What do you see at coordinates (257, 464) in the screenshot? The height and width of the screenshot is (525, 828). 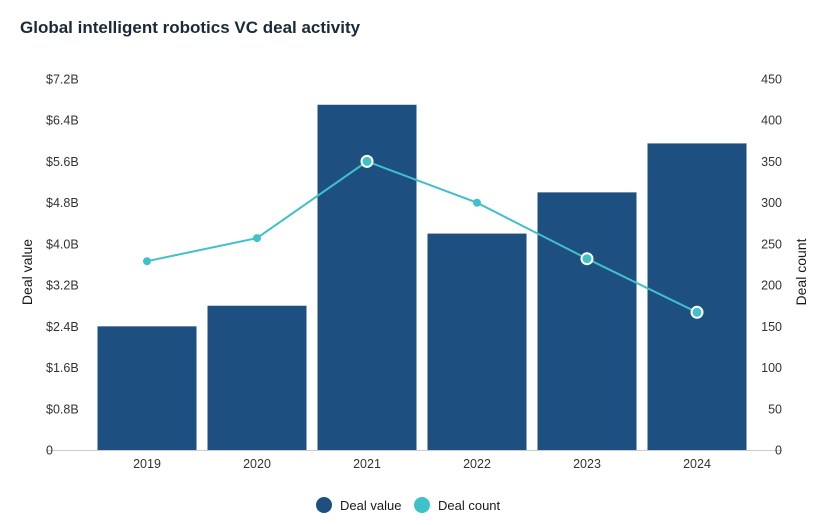 I see `x-tick-label: 2020` at bounding box center [257, 464].